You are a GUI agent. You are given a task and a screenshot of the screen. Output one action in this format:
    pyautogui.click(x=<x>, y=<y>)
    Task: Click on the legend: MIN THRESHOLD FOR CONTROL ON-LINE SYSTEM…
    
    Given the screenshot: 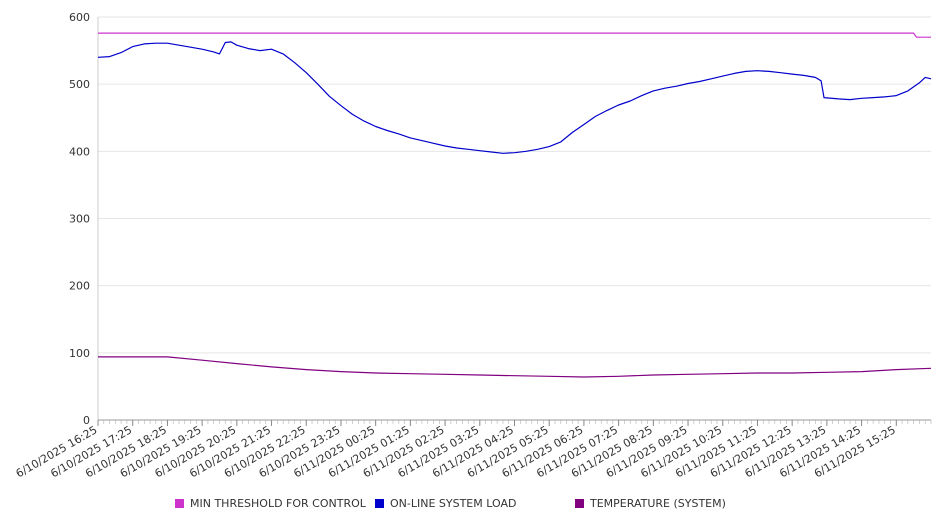 What is the action you would take?
    pyautogui.click(x=473, y=506)
    